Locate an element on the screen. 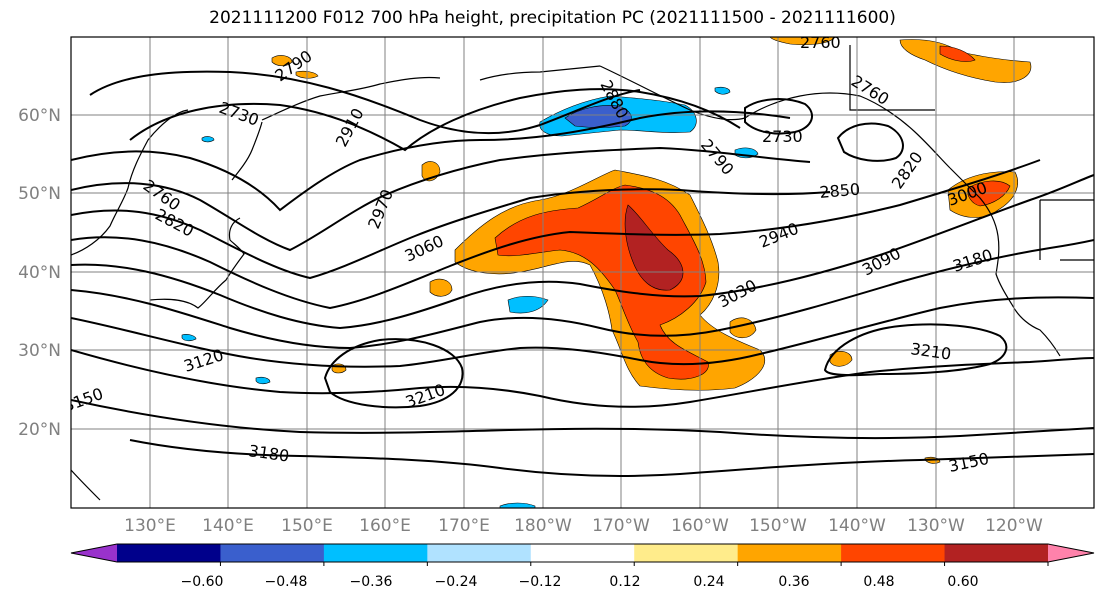 The width and height of the screenshot is (1105, 601). lon-label: 130°W is located at coordinates (936, 526).